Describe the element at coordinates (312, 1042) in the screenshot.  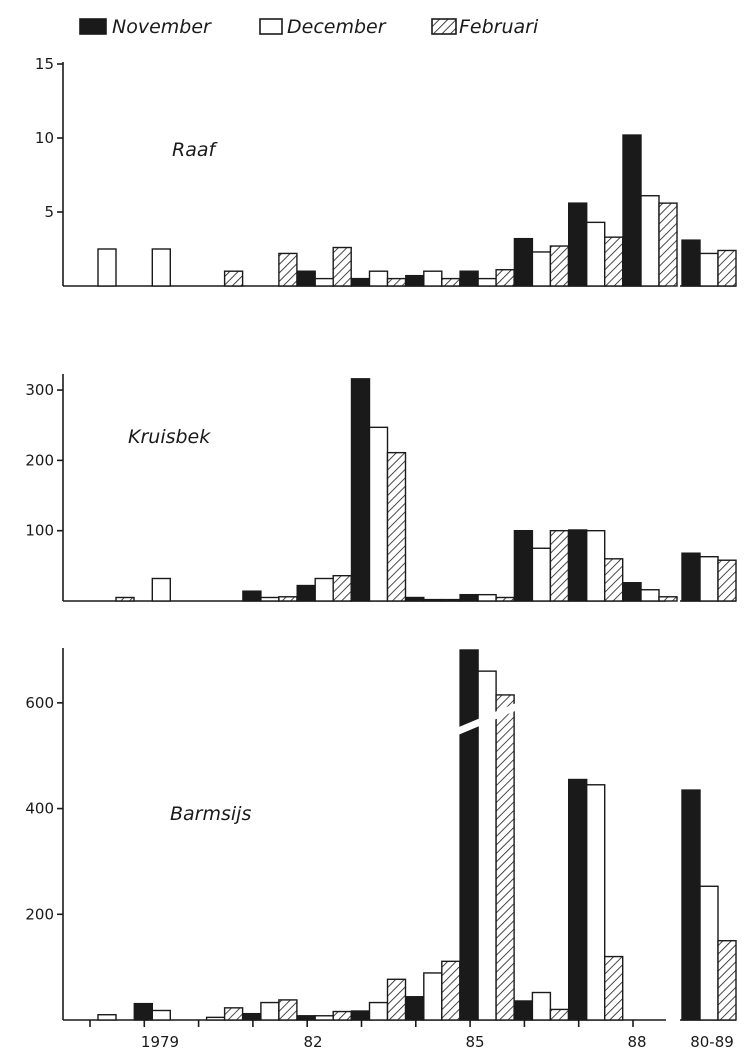
I see `x-tick-label: 82` at that location.